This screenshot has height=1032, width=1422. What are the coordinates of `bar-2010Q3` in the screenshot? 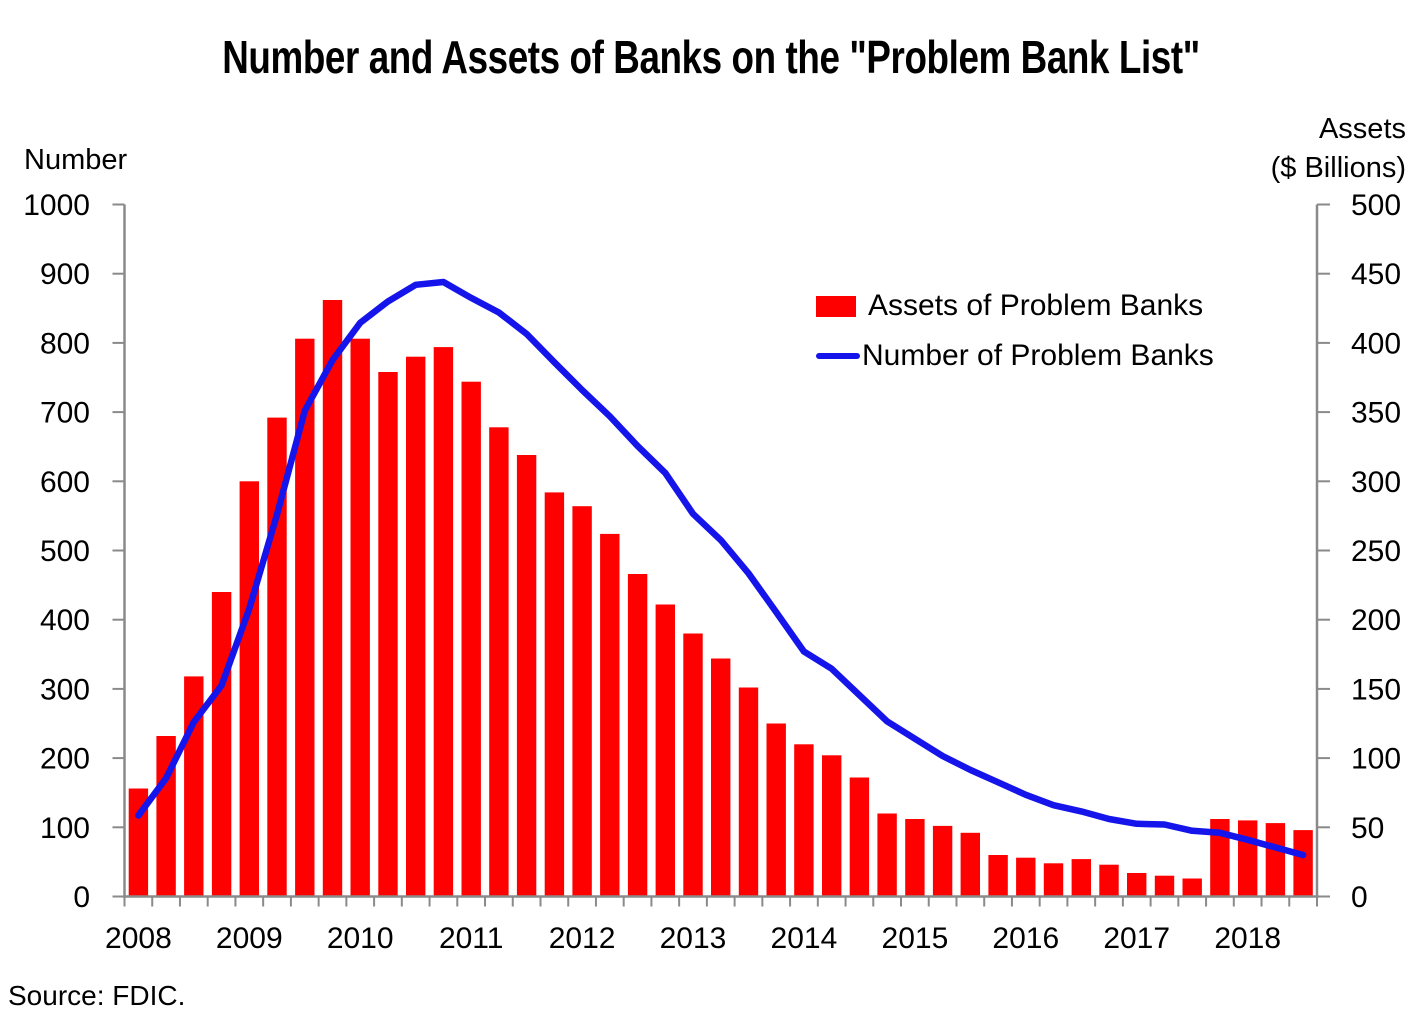 It's located at (388, 634).